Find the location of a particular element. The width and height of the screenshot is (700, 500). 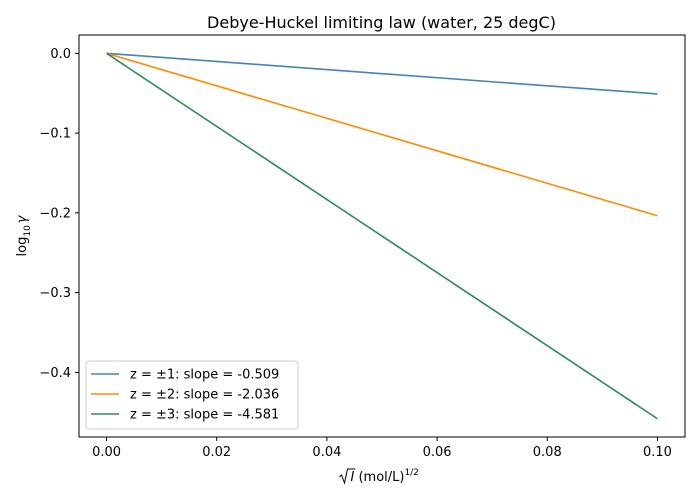

y-axis-label-symbol: γ is located at coordinates (22, 218).